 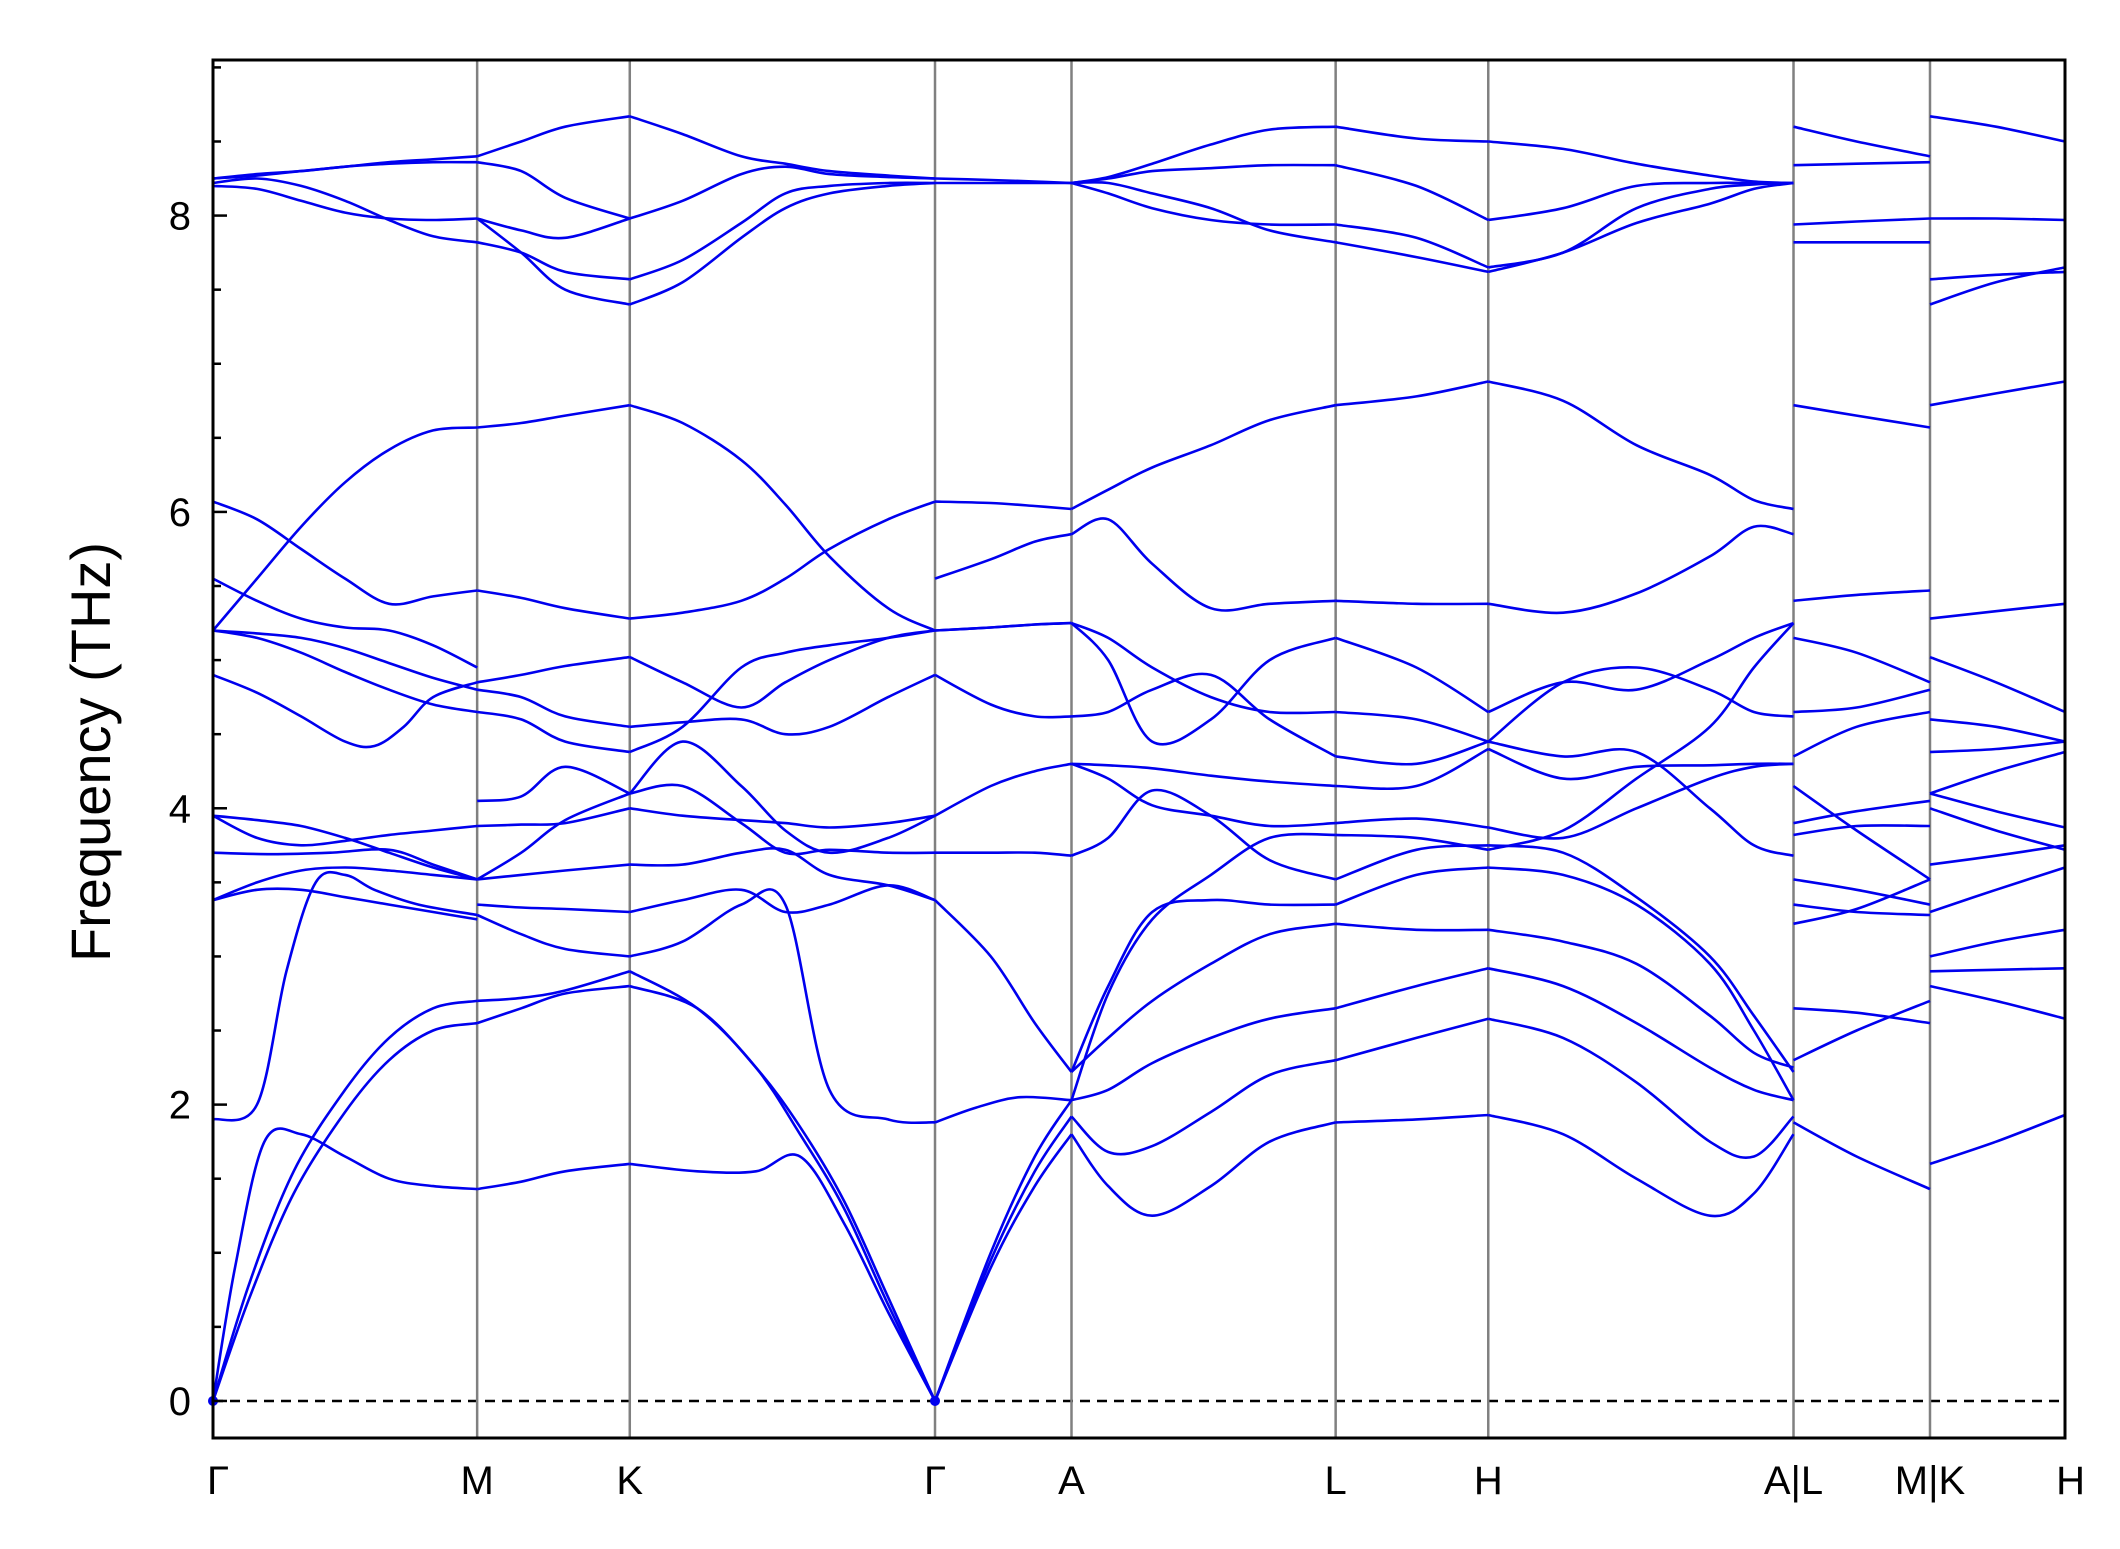 What do you see at coordinates (935, 1400) in the screenshot?
I see `gamma-point-marker` at bounding box center [935, 1400].